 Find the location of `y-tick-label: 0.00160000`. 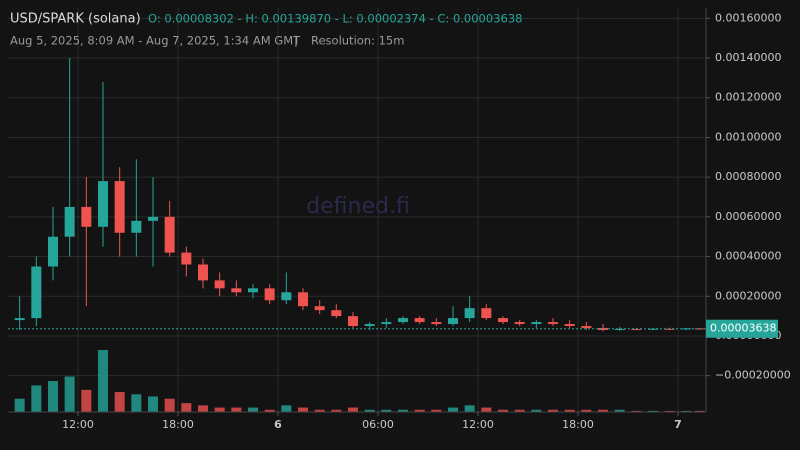

y-tick-label: 0.00160000 is located at coordinates (748, 17).